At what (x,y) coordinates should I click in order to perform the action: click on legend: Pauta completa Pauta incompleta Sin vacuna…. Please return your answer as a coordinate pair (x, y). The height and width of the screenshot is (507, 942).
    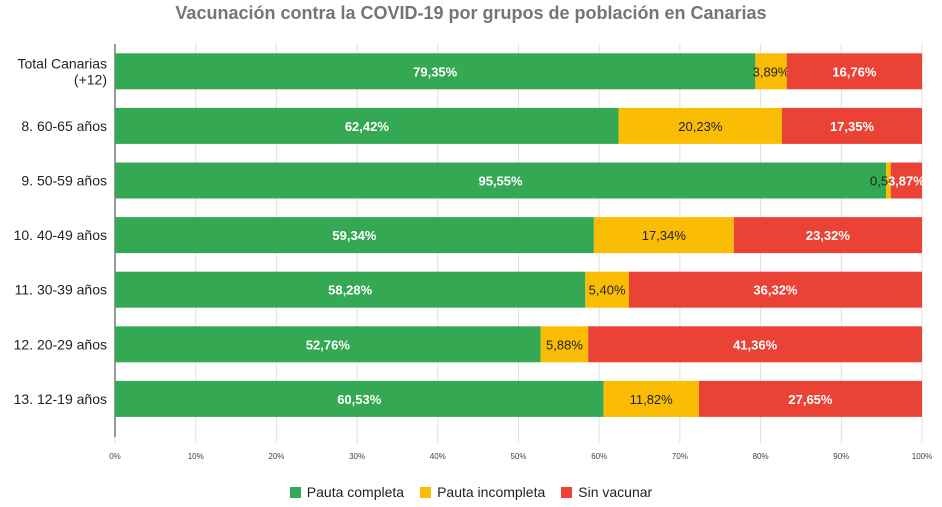
    Looking at the image, I should click on (471, 492).